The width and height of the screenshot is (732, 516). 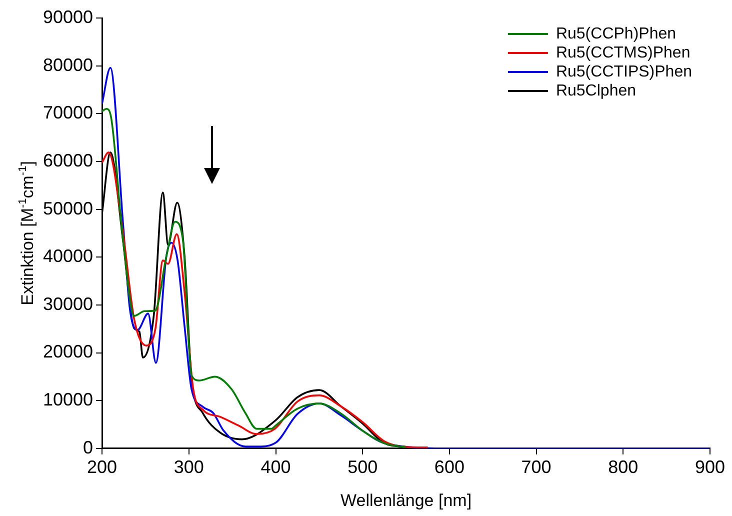 I want to click on y-tick-label: 50000, so click(x=68, y=208).